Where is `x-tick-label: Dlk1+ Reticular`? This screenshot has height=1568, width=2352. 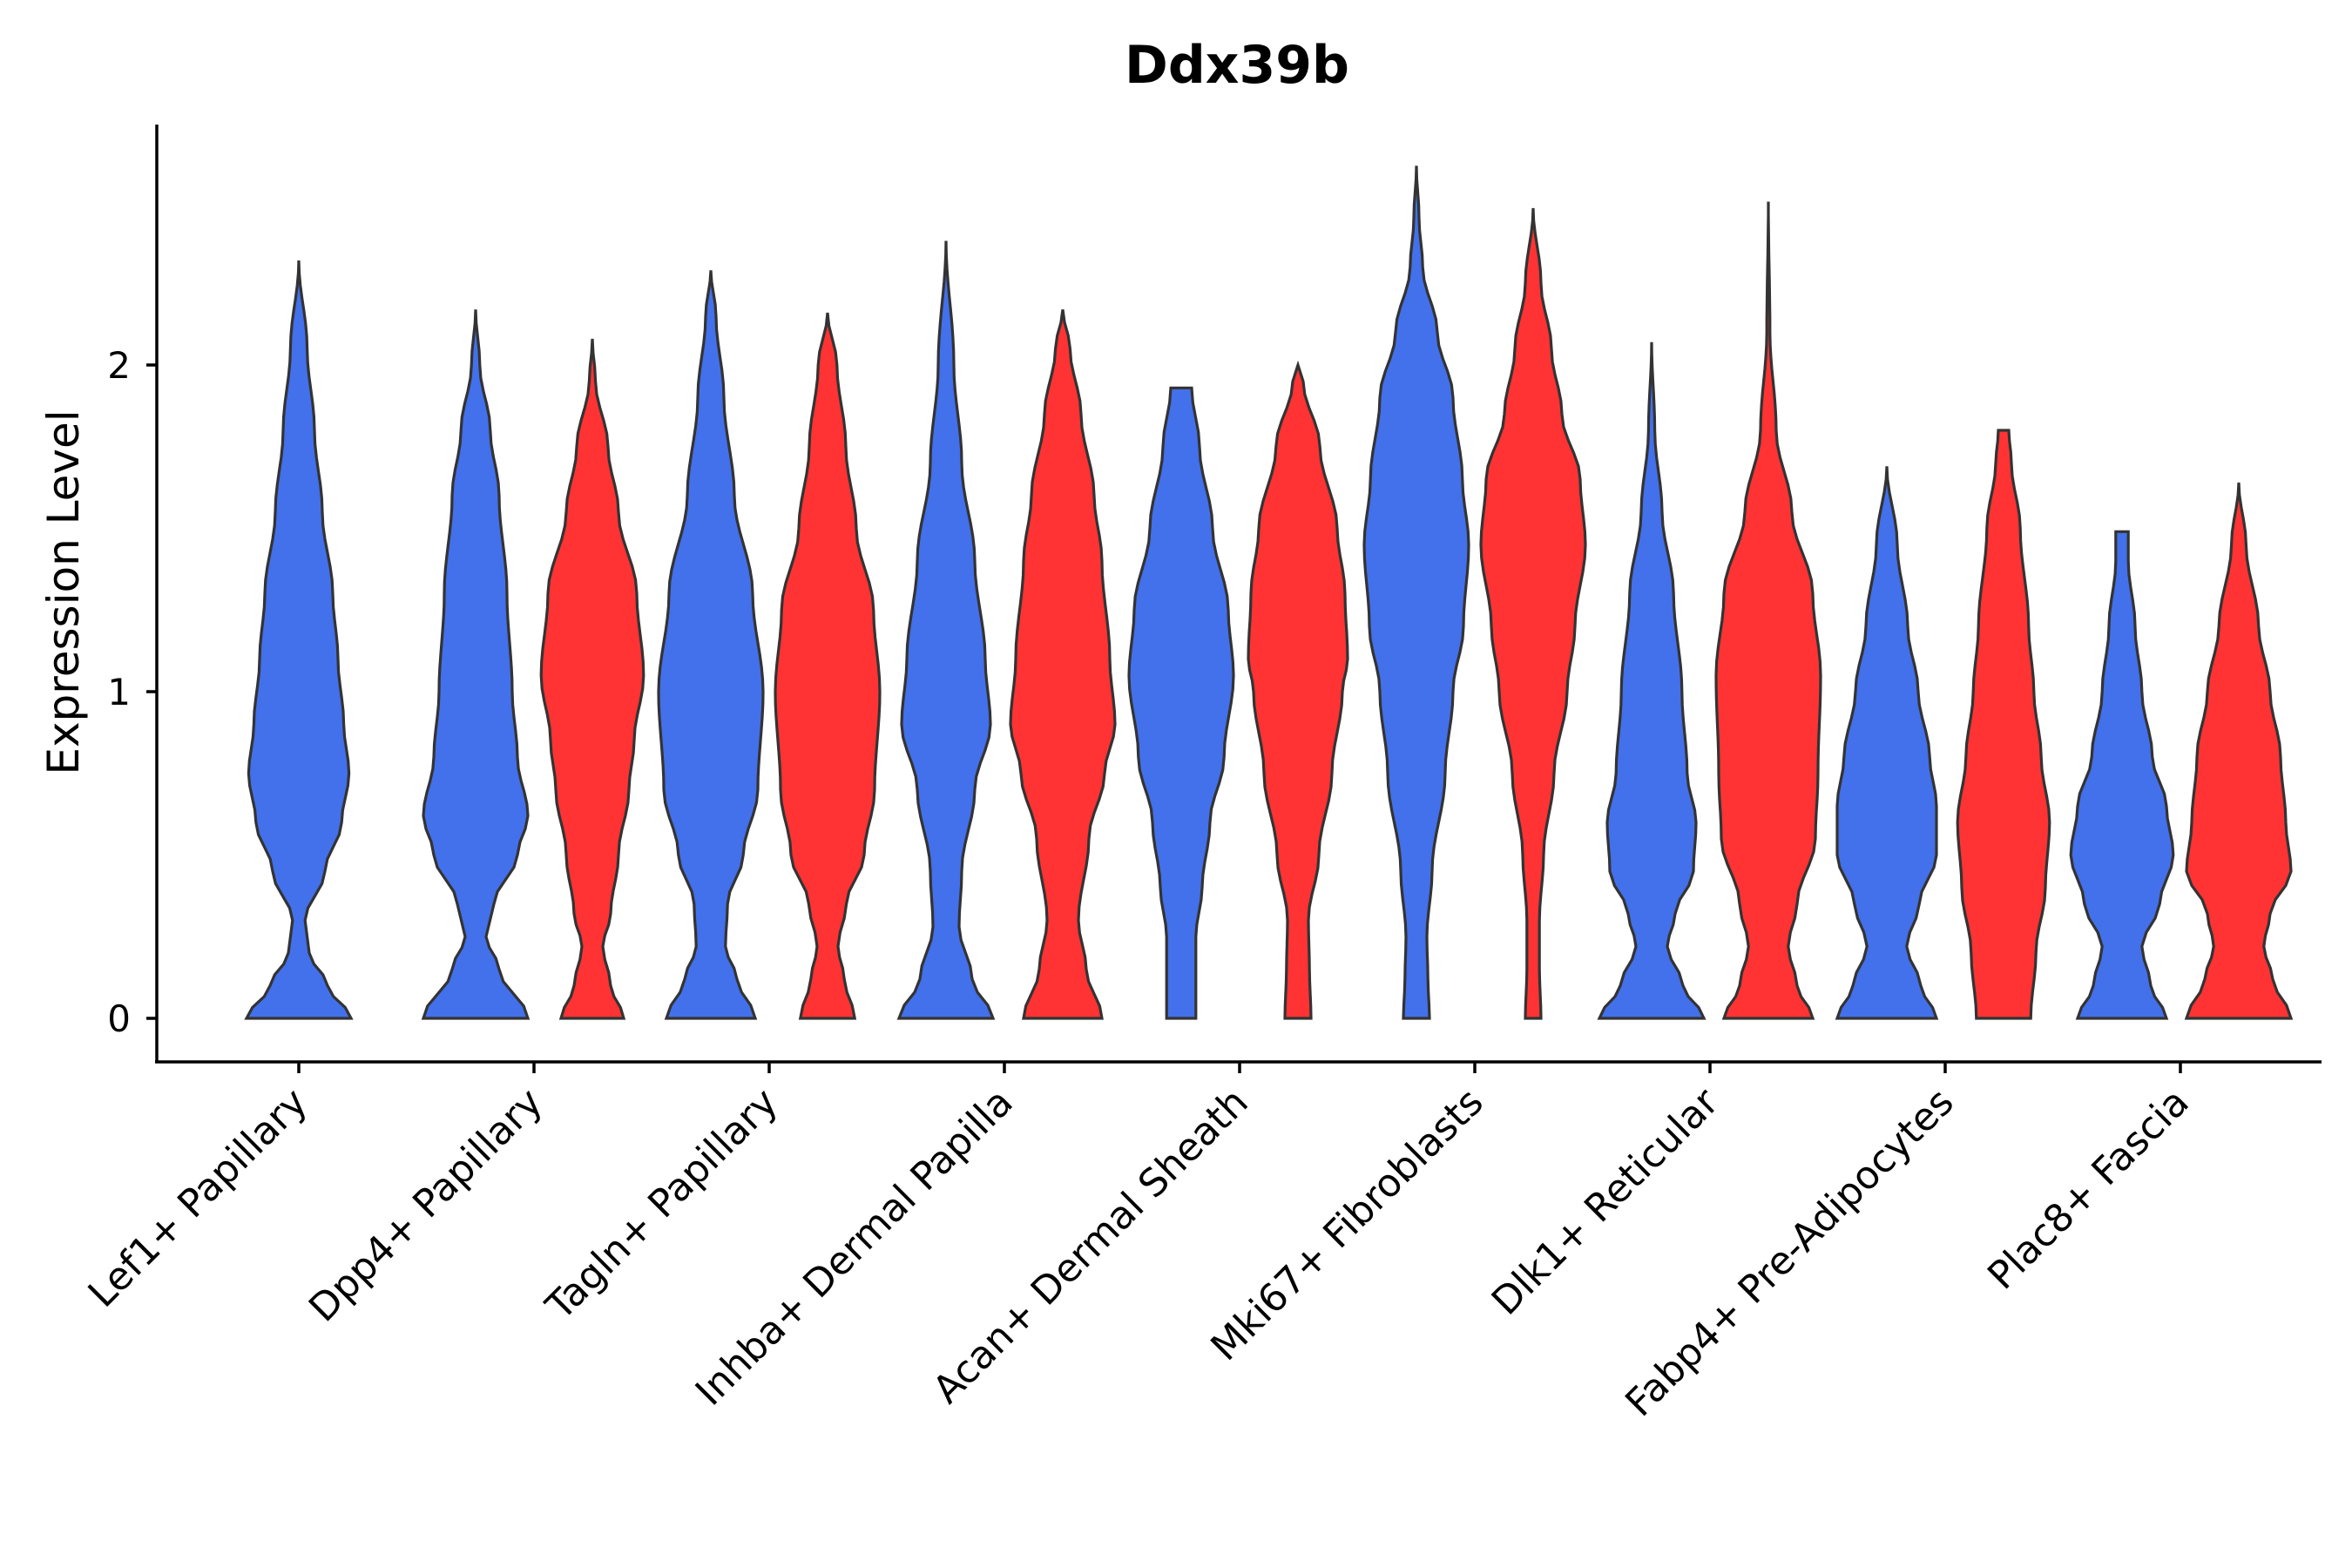
x-tick-label: Dlk1+ Reticular is located at coordinates (1606, 1201).